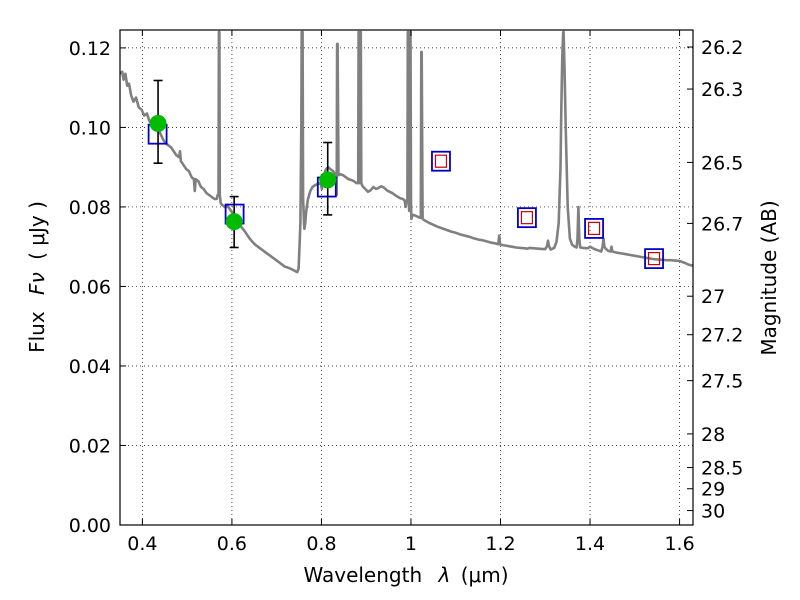 Image resolution: width=800 pixels, height=600 pixels. I want to click on mag-tick-label: 27.5, so click(722, 382).